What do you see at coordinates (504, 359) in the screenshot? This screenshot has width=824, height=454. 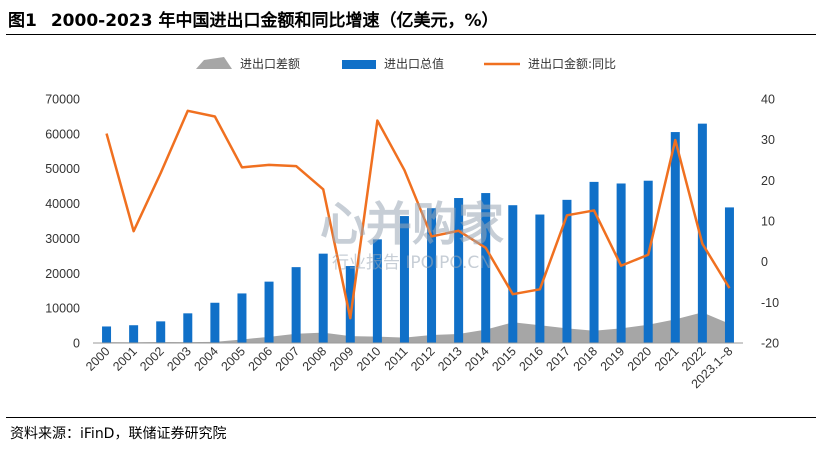 I see `x-tick-label: 2015` at bounding box center [504, 359].